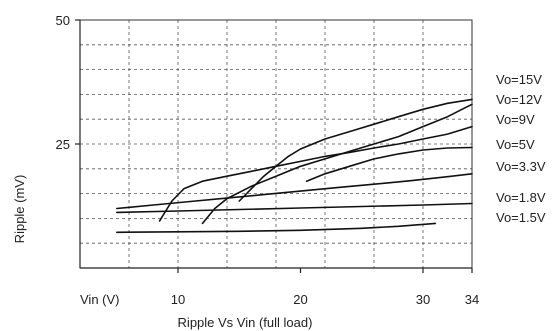  Describe the element at coordinates (245, 322) in the screenshot. I see `chart-title: Ripple Vs Vin (full load)` at that location.